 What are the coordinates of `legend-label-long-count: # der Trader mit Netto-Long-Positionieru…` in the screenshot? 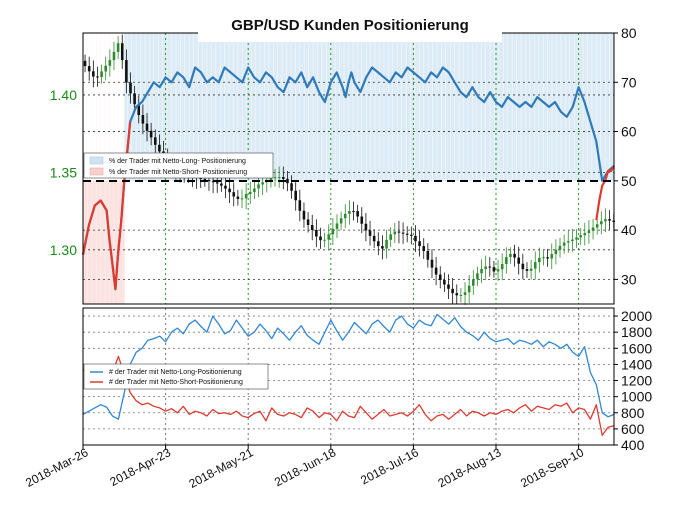 It's located at (175, 372).